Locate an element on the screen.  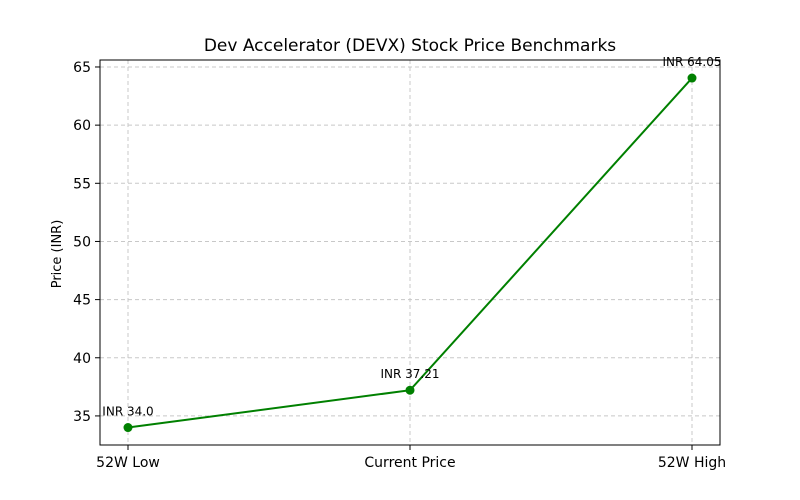
y-axis-label: Price (INR) is located at coordinates (57, 254).